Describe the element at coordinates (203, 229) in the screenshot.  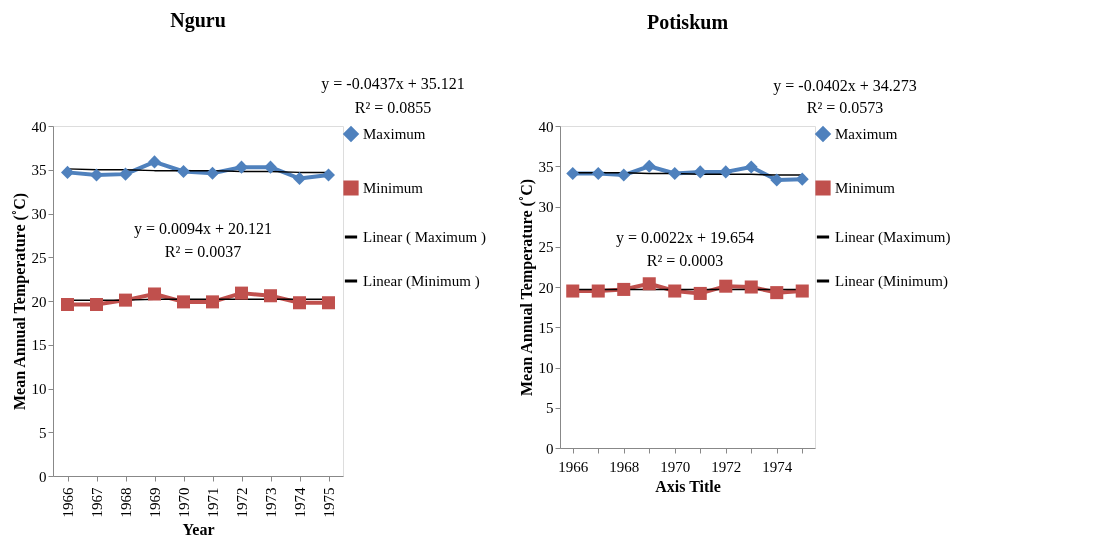
I see `annotation: y = 0.0094x + 20.121` at that location.